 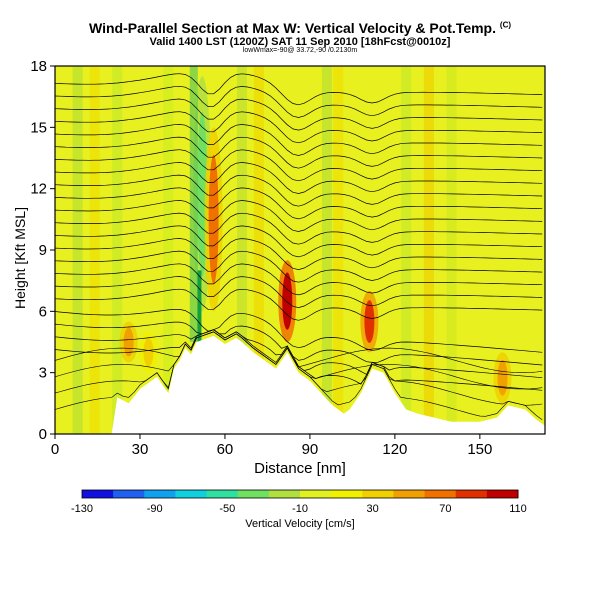 I want to click on y-tick-label: 15, so click(x=38, y=127).